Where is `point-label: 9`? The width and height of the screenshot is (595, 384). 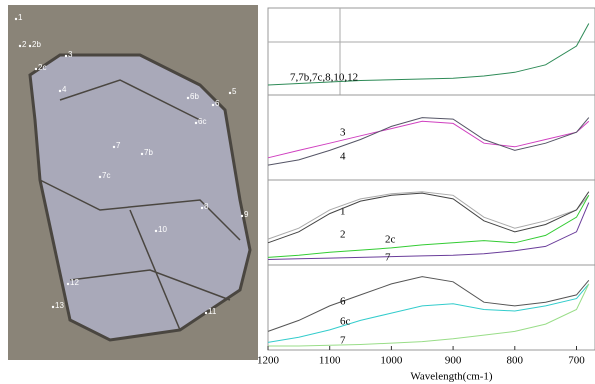
point-label: 9 is located at coordinates (246, 214).